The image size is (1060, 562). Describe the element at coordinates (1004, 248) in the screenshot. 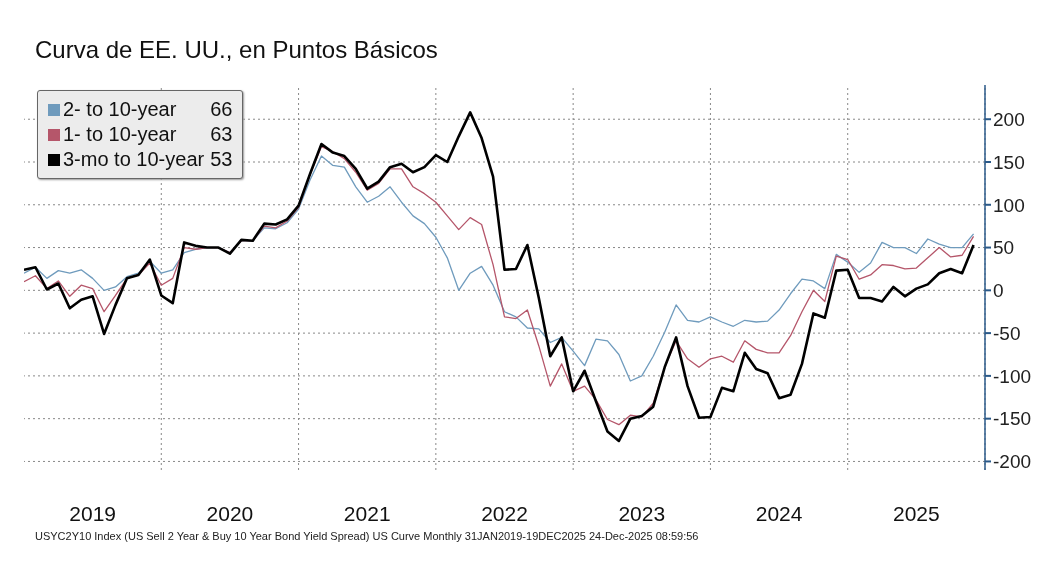

I see `y-tick-label: 50` at that location.